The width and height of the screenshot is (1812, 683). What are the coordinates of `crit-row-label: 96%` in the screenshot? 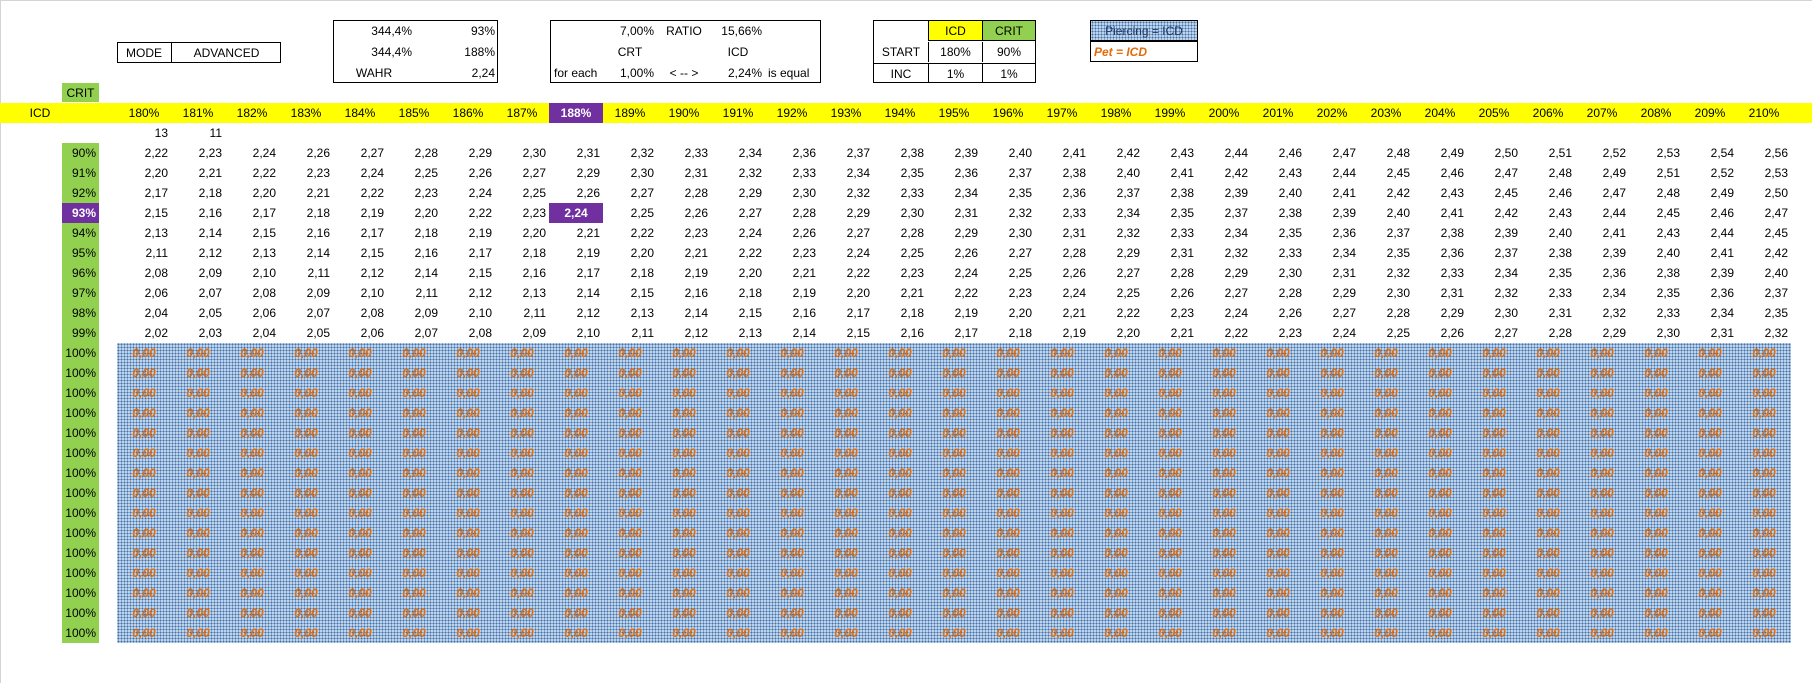 It's located at (80, 273).